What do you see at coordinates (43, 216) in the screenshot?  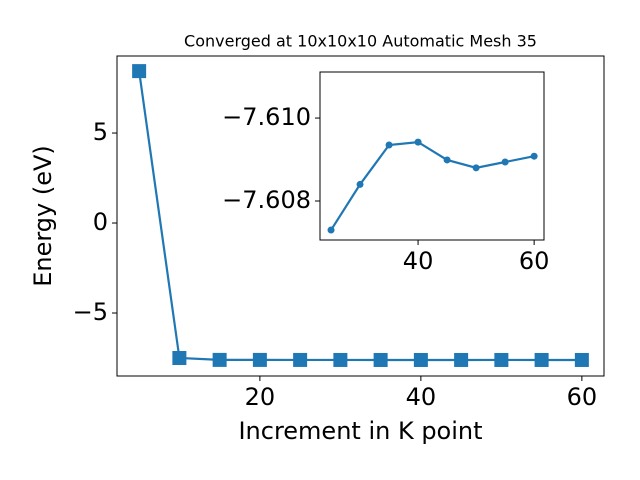 I see `y-axis-label: Energy (eV)` at bounding box center [43, 216].